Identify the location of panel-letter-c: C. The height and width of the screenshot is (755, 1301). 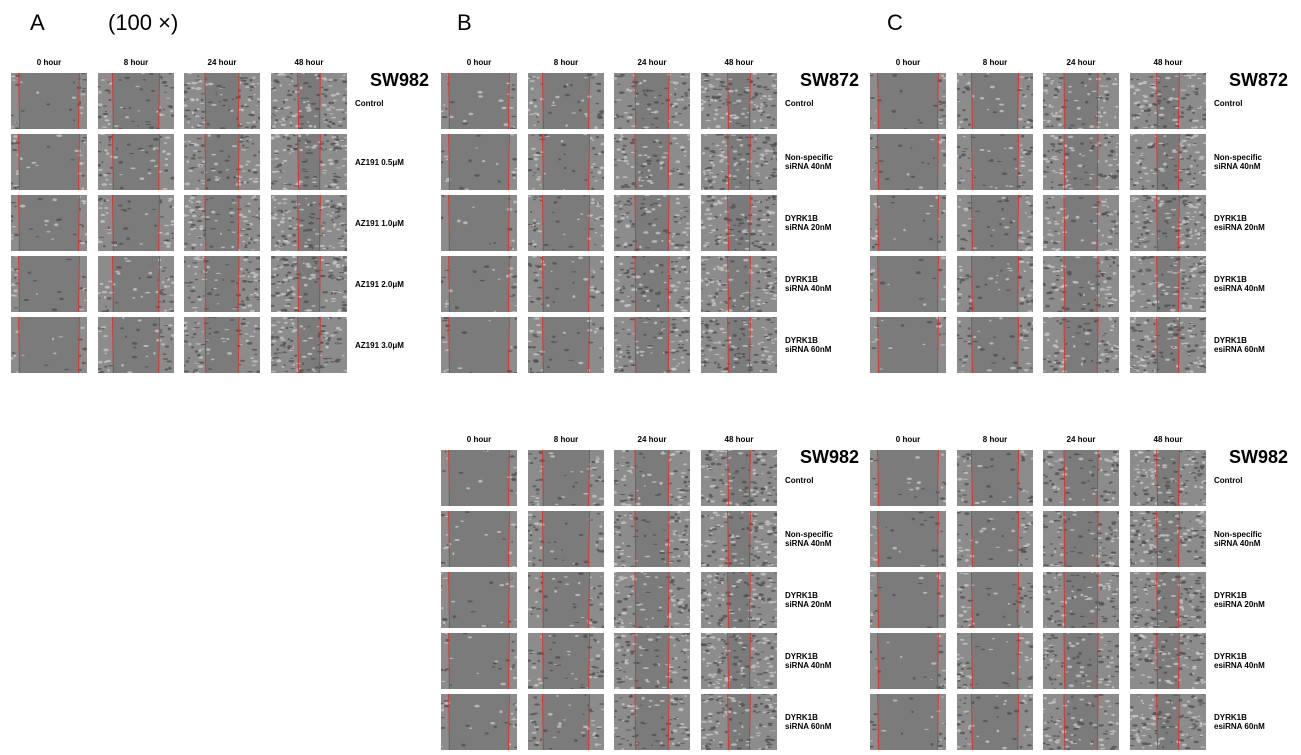
(895, 23).